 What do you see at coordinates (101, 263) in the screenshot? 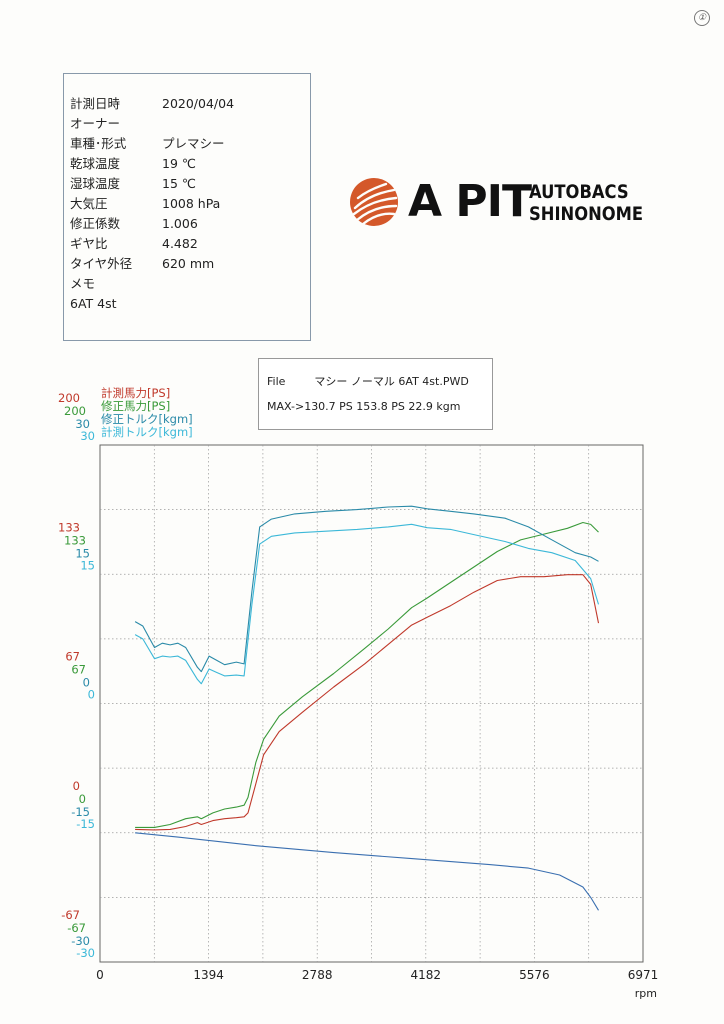
I see `info-label: タイヤ外径` at bounding box center [101, 263].